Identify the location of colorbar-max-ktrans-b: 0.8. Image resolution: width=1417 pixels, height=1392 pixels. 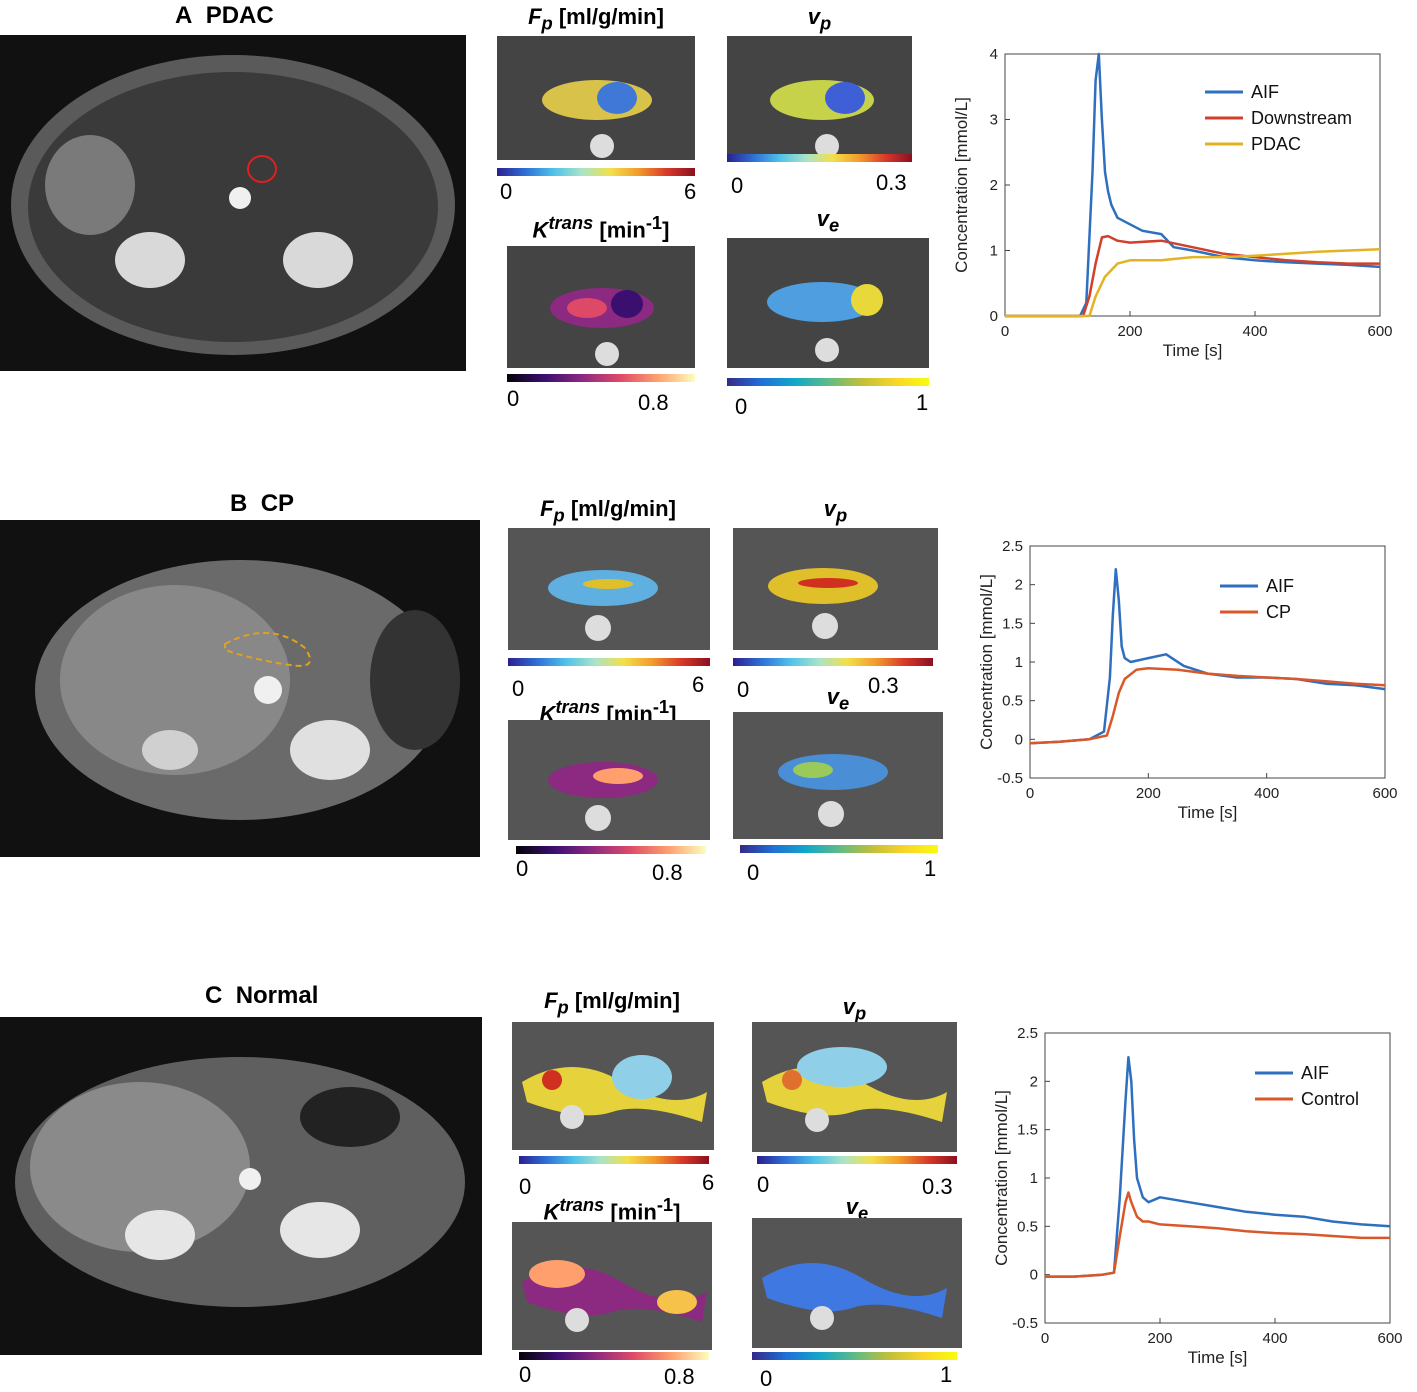
(667, 872).